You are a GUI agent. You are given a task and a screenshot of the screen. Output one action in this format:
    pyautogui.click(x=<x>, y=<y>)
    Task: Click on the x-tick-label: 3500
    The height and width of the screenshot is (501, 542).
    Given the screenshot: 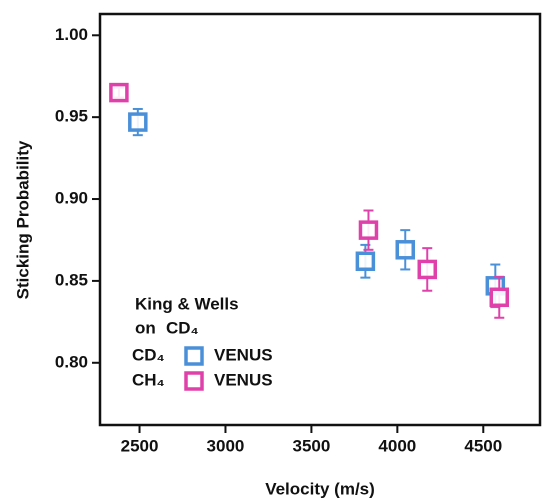 What is the action you would take?
    pyautogui.click(x=311, y=445)
    